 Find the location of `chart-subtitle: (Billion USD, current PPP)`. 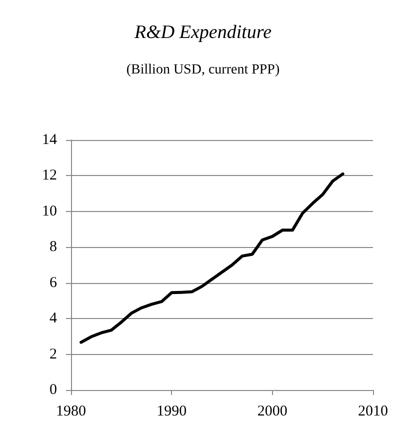

chart-subtitle: (Billion USD, current PPP) is located at coordinates (203, 70).